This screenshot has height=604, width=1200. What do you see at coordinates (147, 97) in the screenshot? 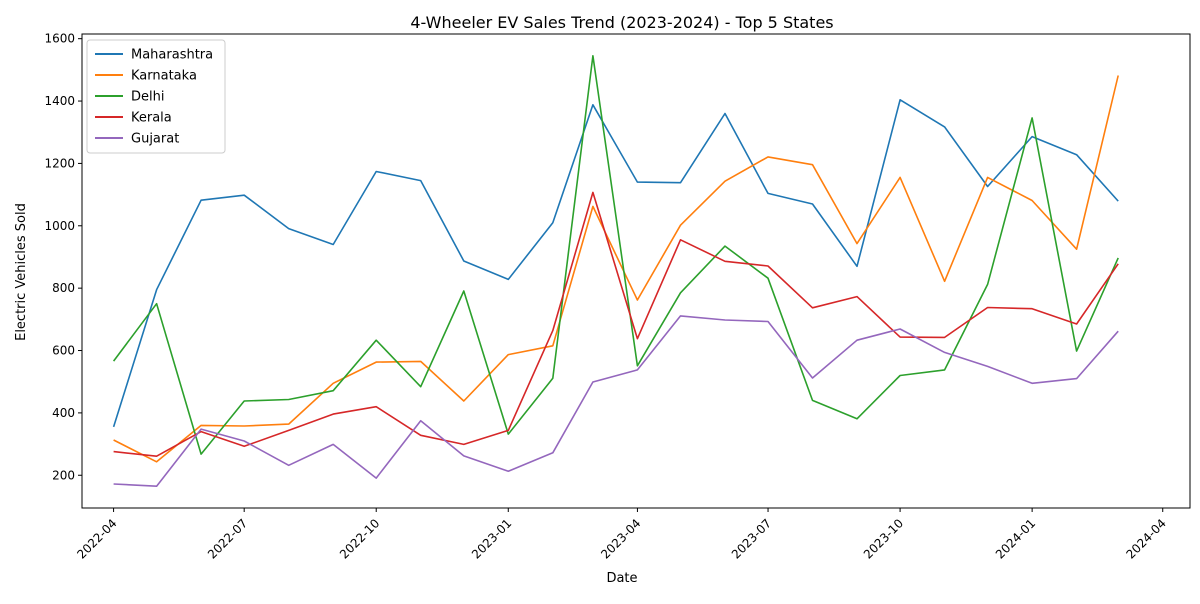
I see `legend-label-delhi: Delhi` at bounding box center [147, 97].